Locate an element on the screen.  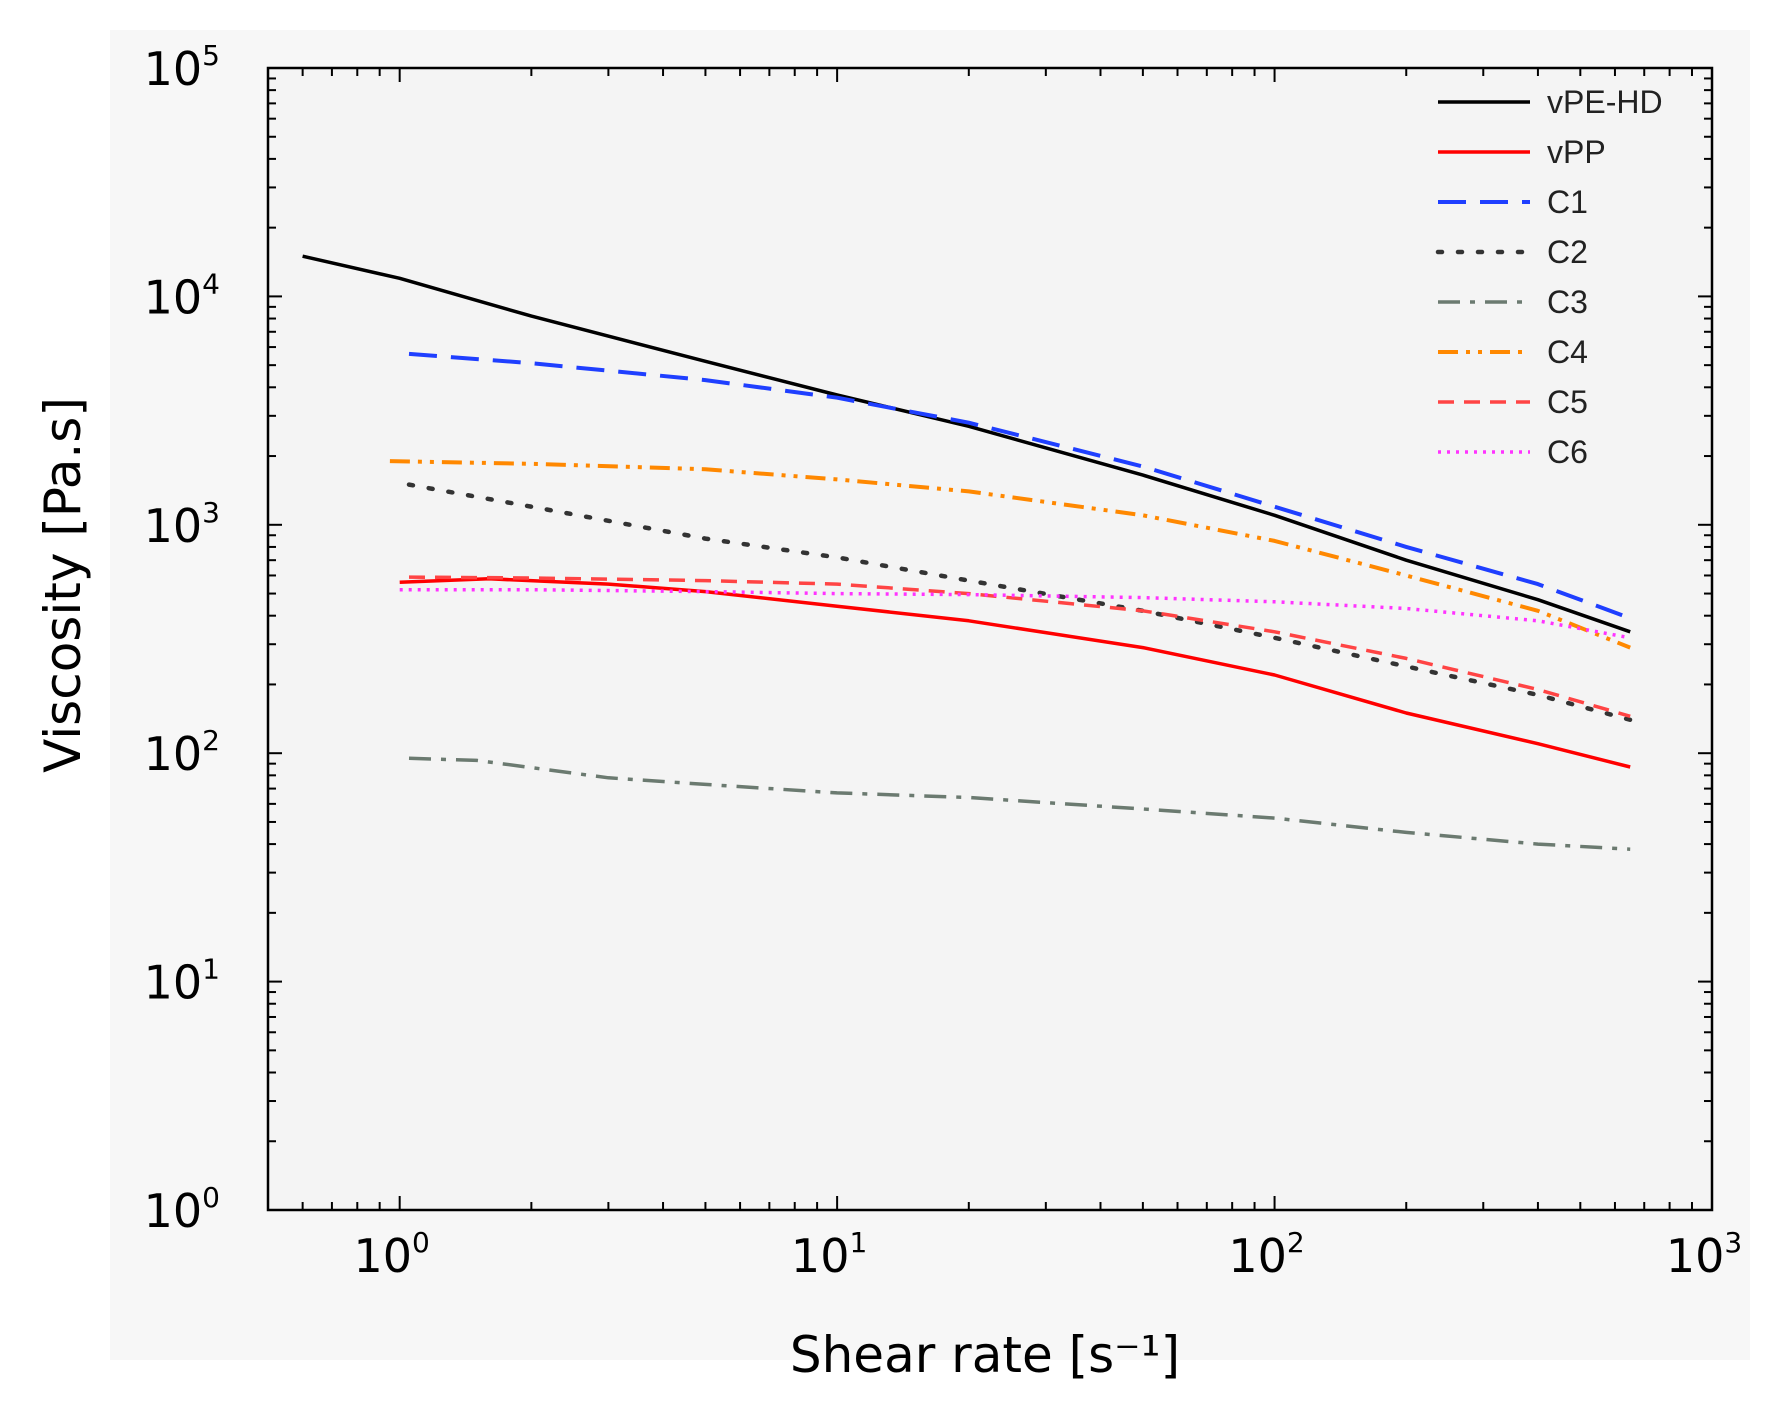
x-tick-exponent: 3 is located at coordinates (1733, 1242).